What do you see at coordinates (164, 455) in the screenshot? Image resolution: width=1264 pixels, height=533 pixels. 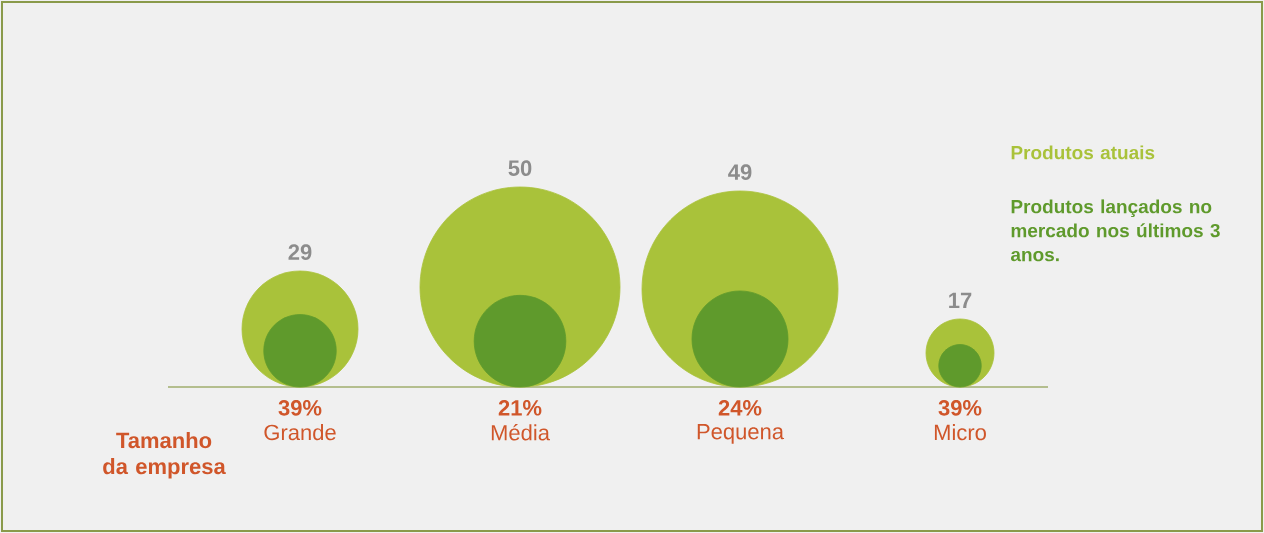 I see `text: Tamanho da empresa` at bounding box center [164, 455].